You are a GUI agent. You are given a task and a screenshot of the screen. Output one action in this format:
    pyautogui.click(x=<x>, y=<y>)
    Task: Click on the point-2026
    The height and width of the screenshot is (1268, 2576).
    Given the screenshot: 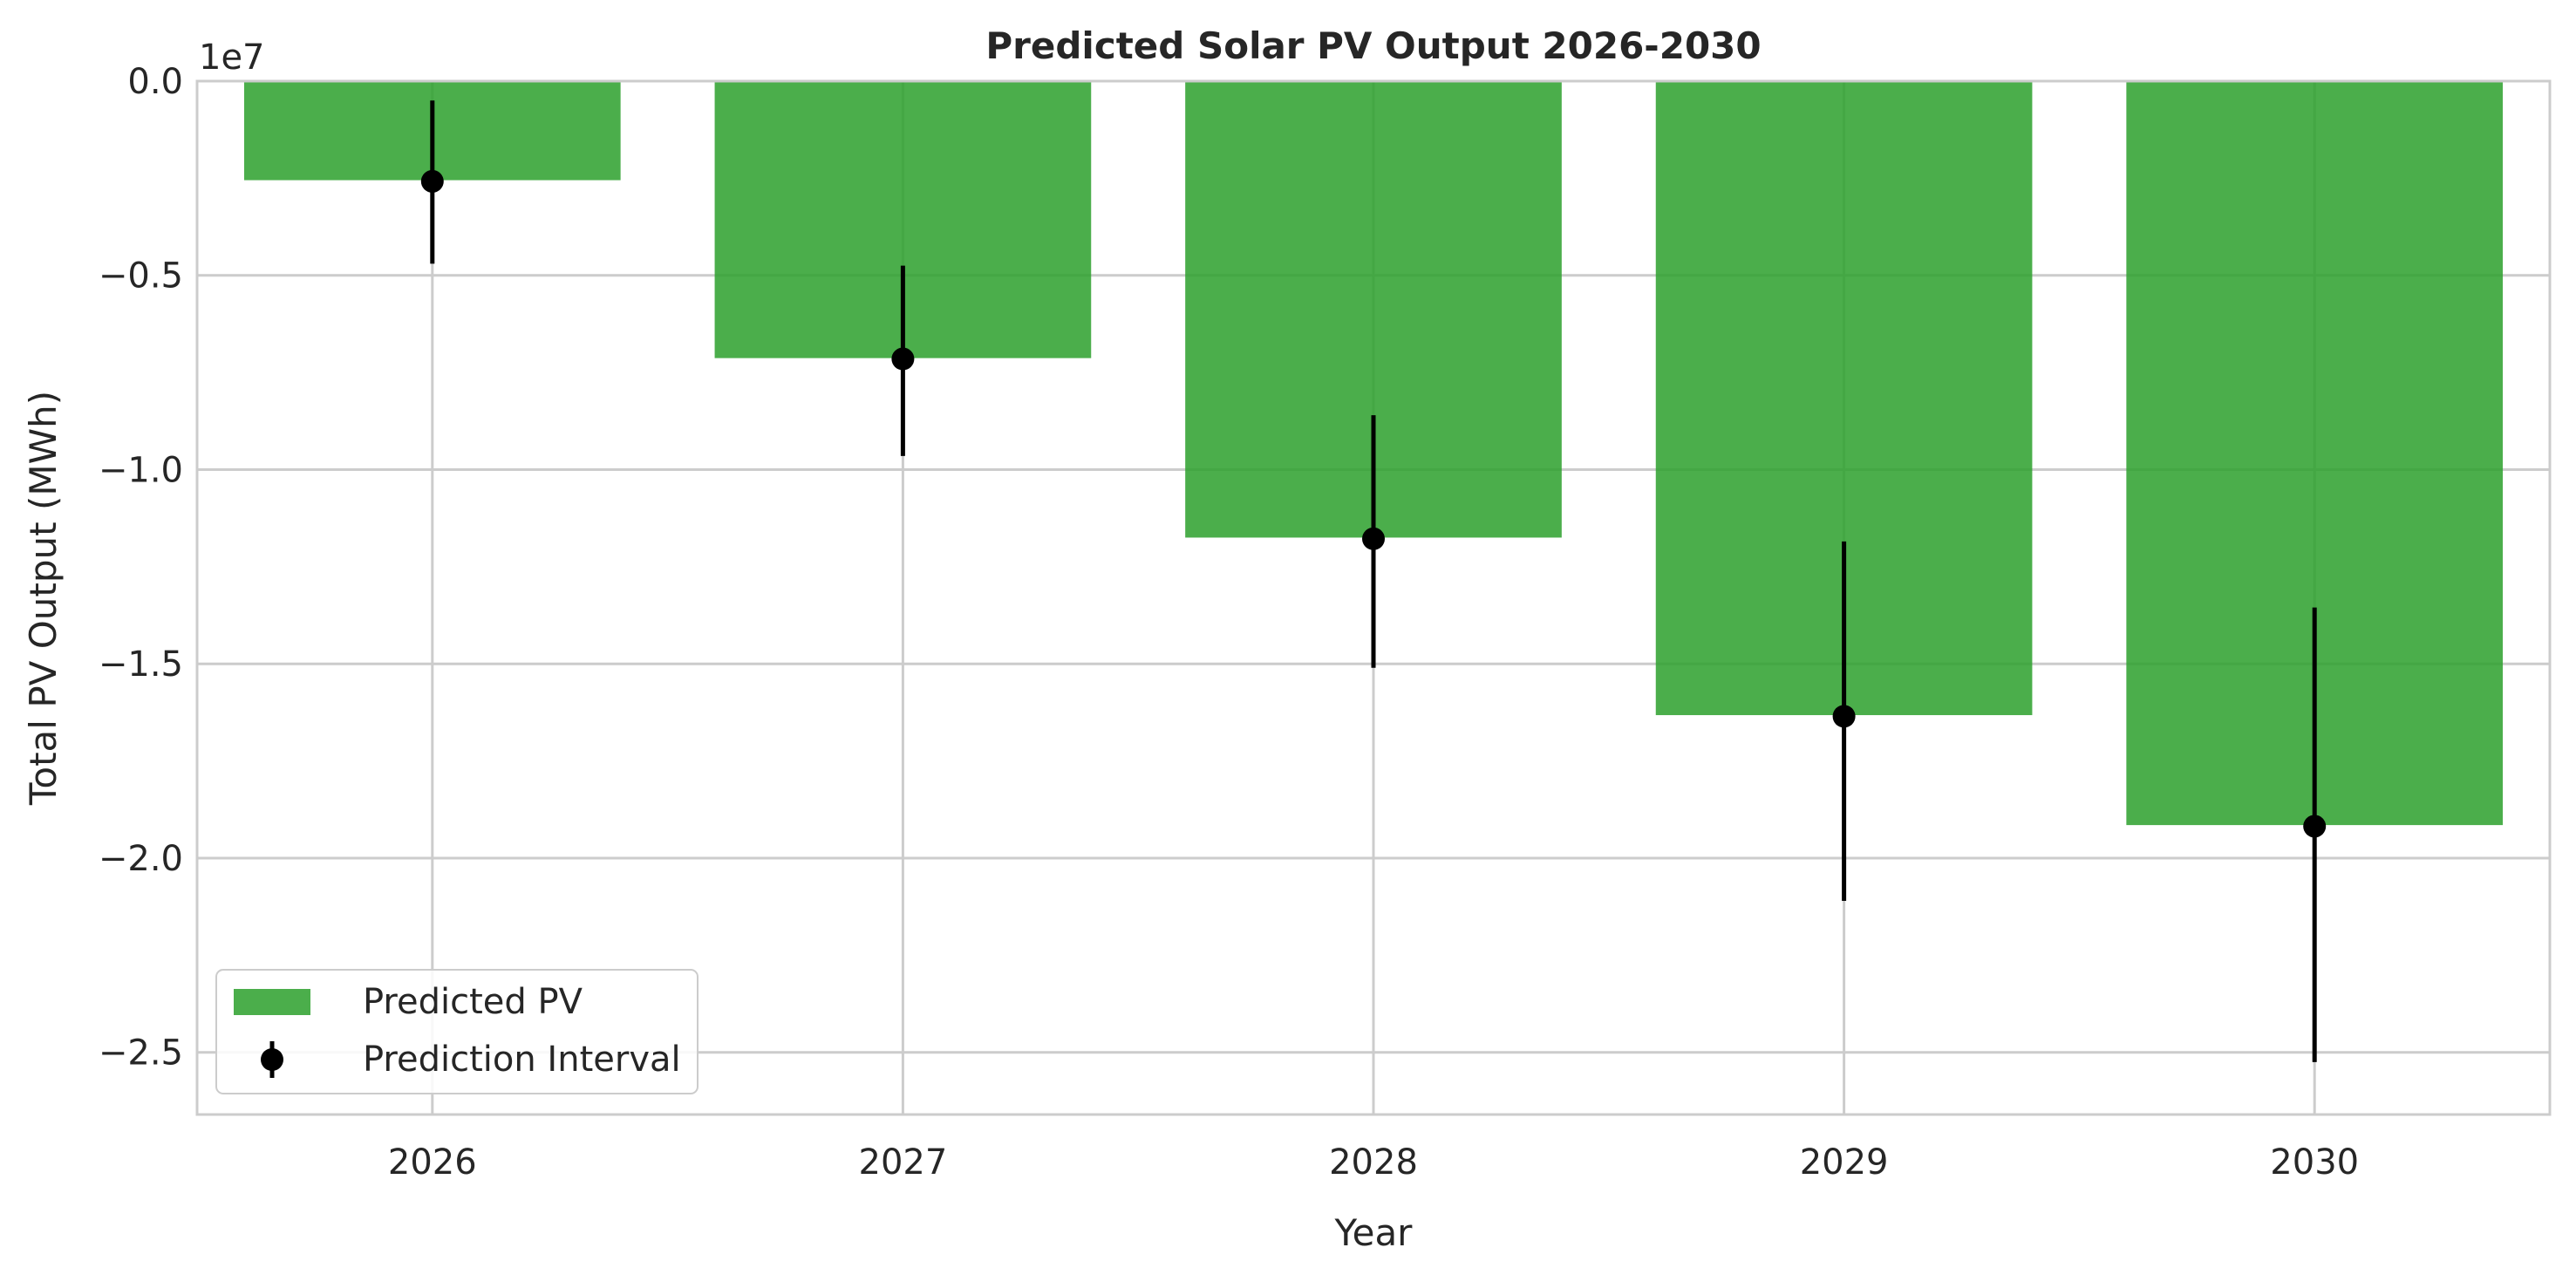 What is the action you would take?
    pyautogui.click(x=432, y=181)
    